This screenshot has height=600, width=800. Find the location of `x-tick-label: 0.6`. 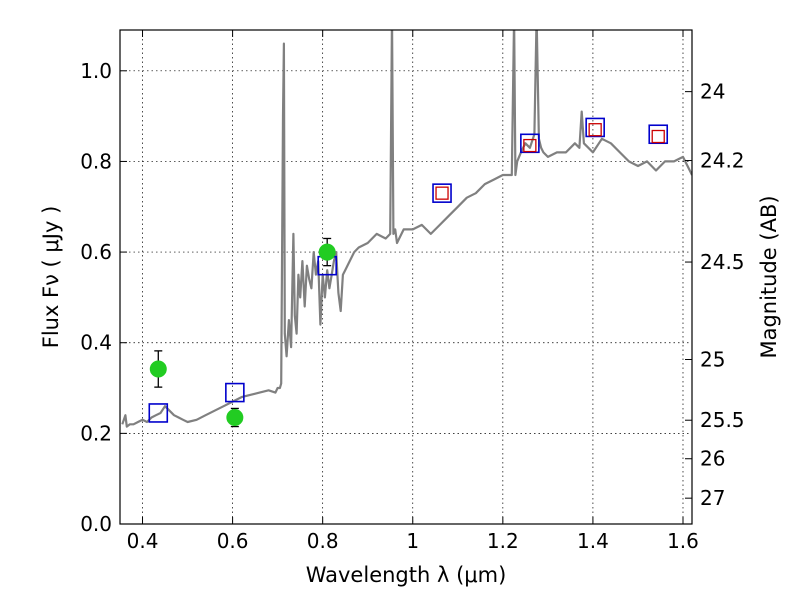

x-tick-label: 0.6 is located at coordinates (233, 541).